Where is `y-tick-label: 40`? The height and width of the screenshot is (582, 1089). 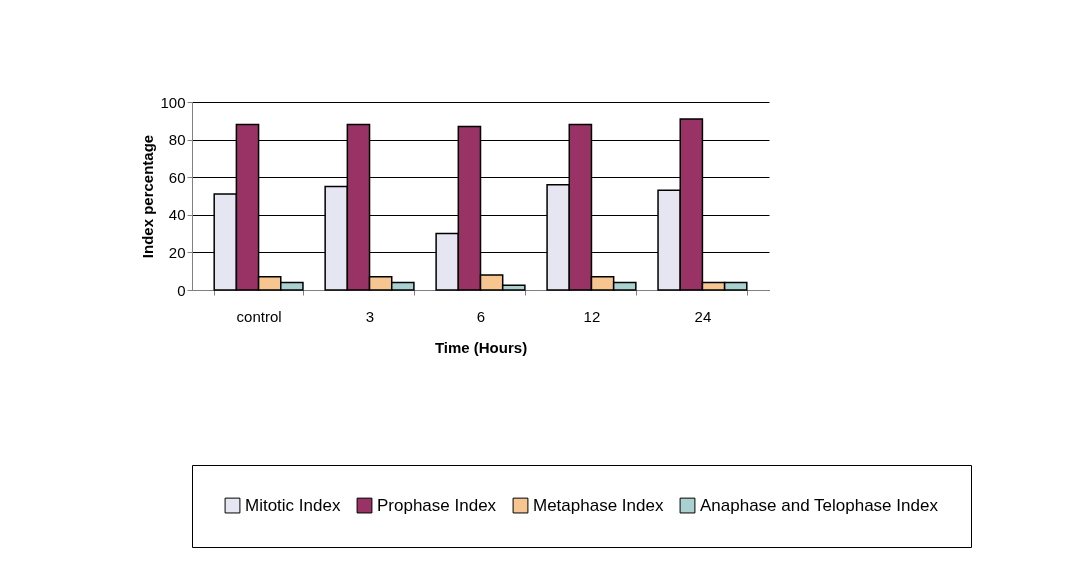 y-tick-label: 40 is located at coordinates (177, 215).